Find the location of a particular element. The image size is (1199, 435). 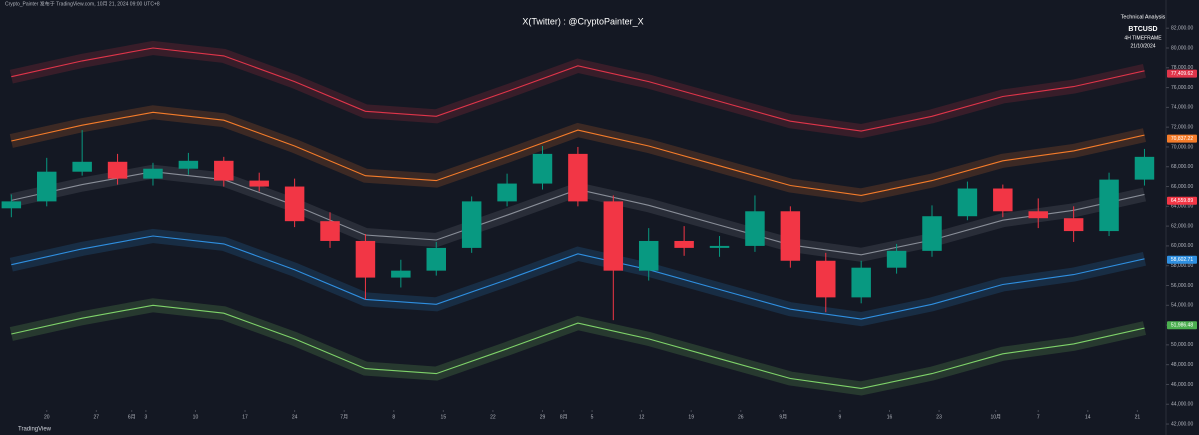

y-tick-label: 70,000.00 is located at coordinates (1182, 147).